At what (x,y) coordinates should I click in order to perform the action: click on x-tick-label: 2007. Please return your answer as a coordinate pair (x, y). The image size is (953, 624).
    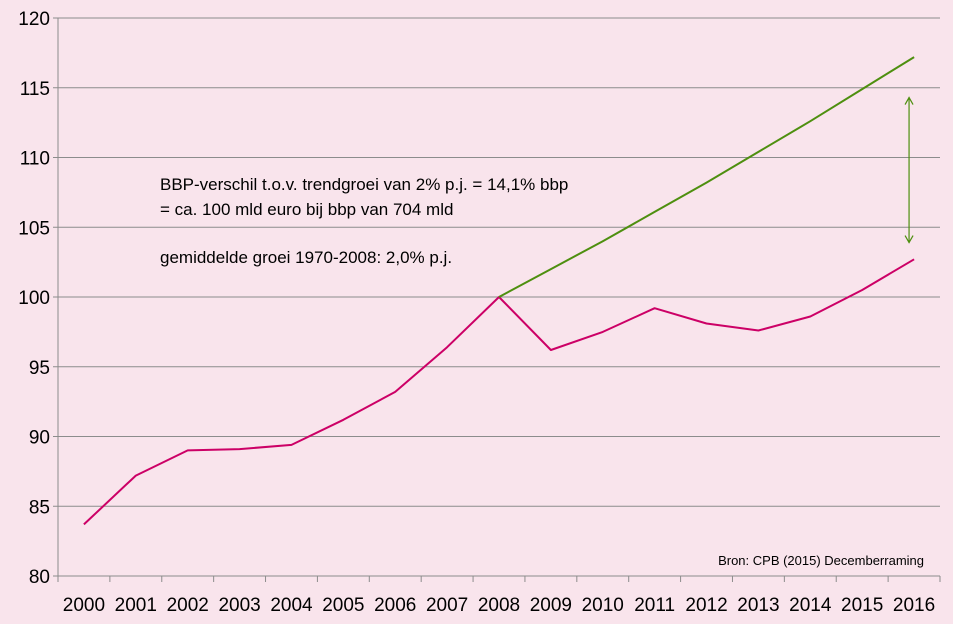
    Looking at the image, I should click on (447, 605).